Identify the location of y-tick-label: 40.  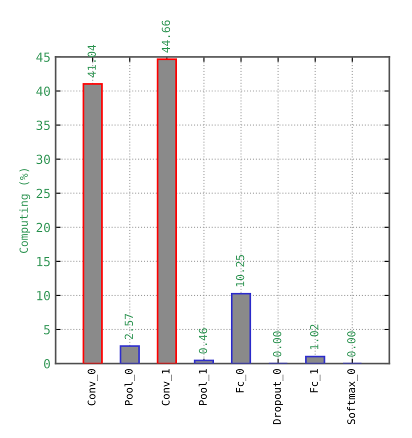
(43, 91).